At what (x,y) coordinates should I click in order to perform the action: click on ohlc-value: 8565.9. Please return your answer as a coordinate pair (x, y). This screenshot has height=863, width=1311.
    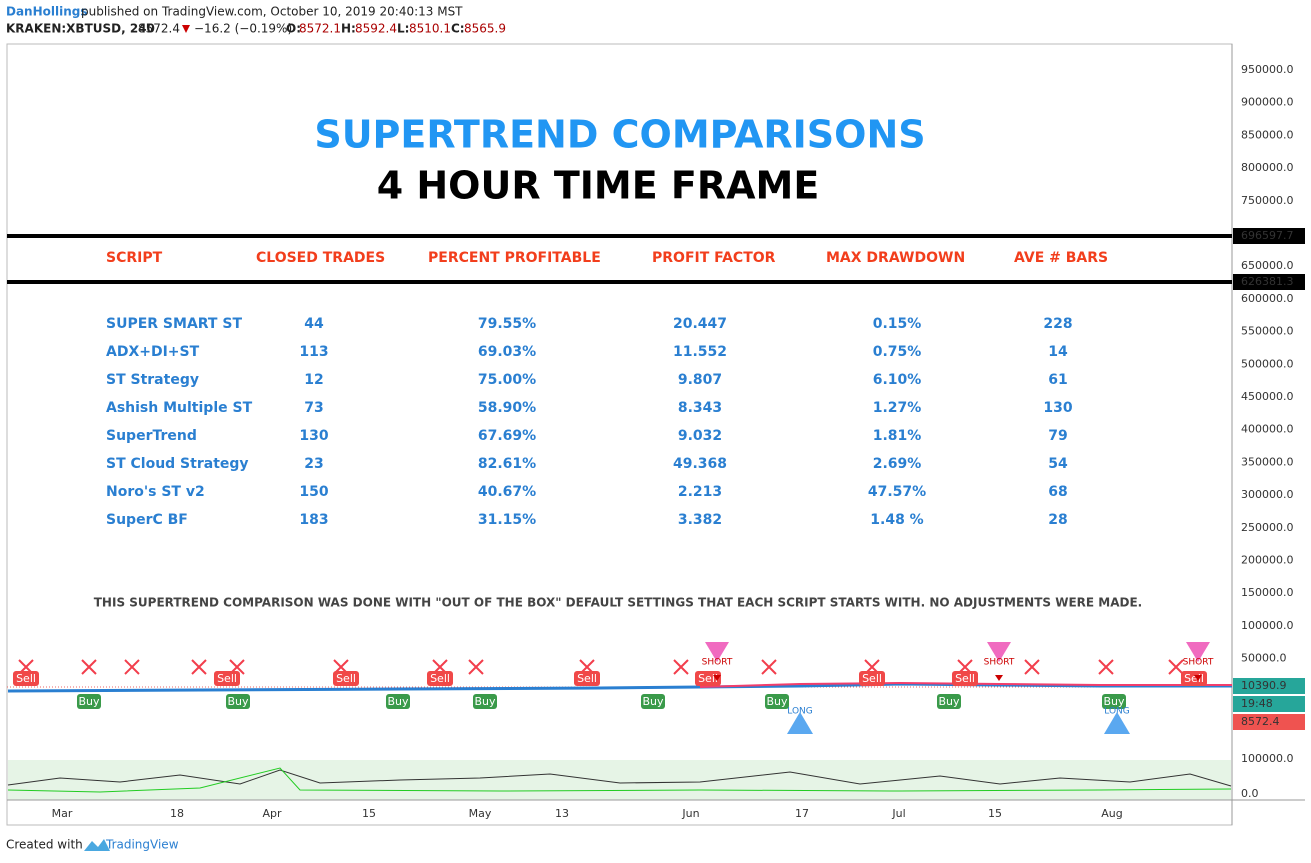
    Looking at the image, I should click on (485, 29).